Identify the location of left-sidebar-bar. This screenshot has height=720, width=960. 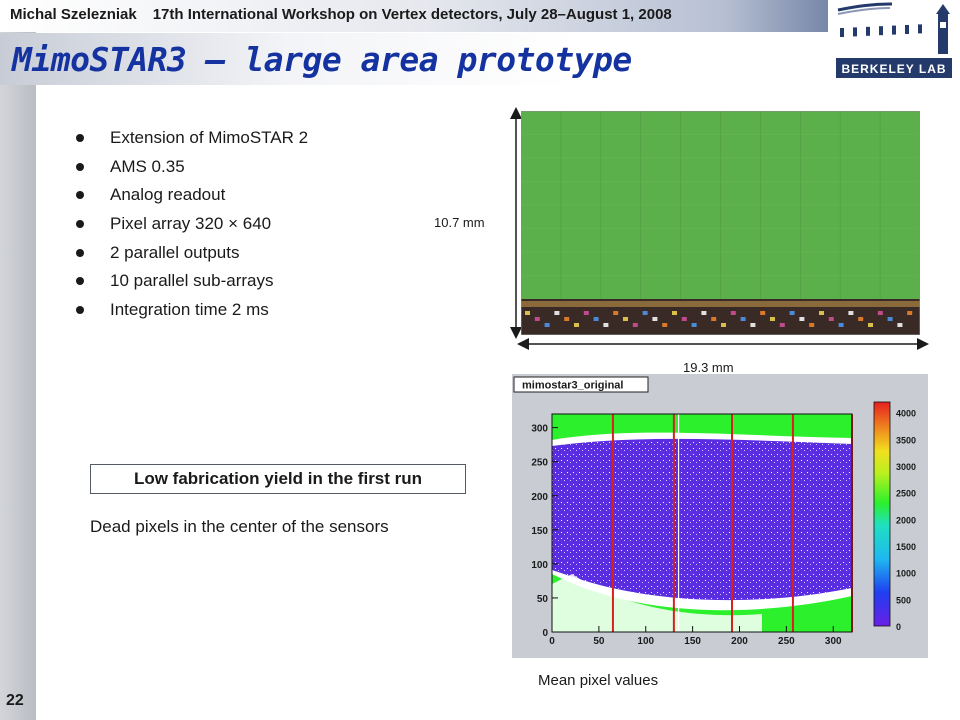
(18, 360).